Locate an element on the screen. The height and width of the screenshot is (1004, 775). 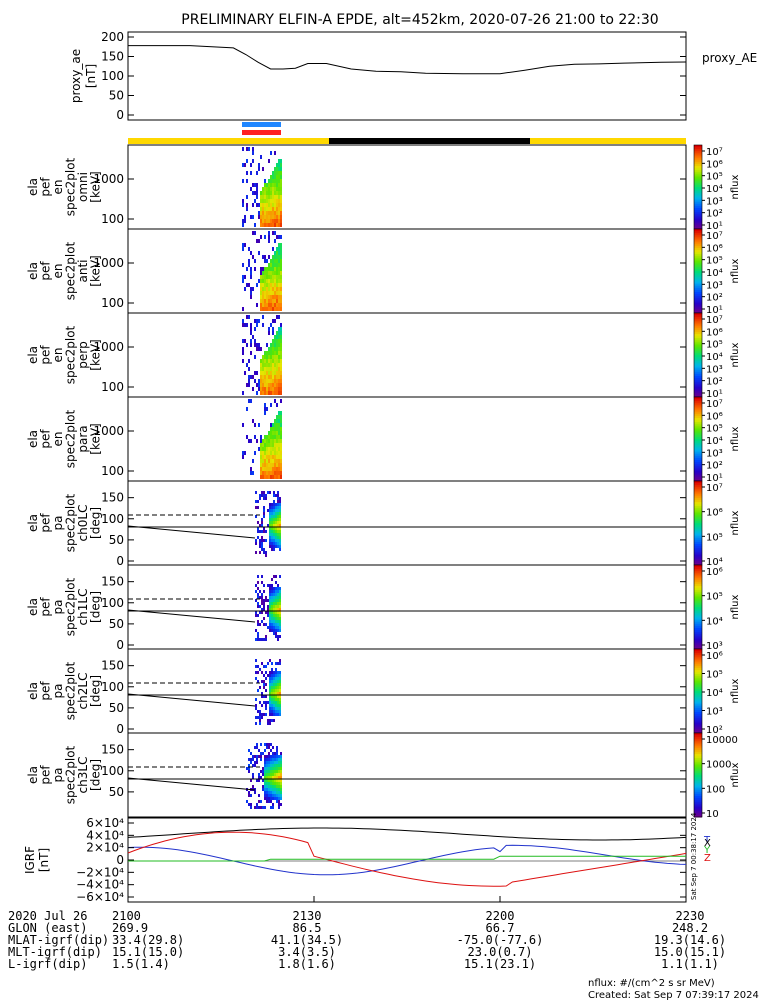
igrf-bz-line is located at coordinates (407, 859).